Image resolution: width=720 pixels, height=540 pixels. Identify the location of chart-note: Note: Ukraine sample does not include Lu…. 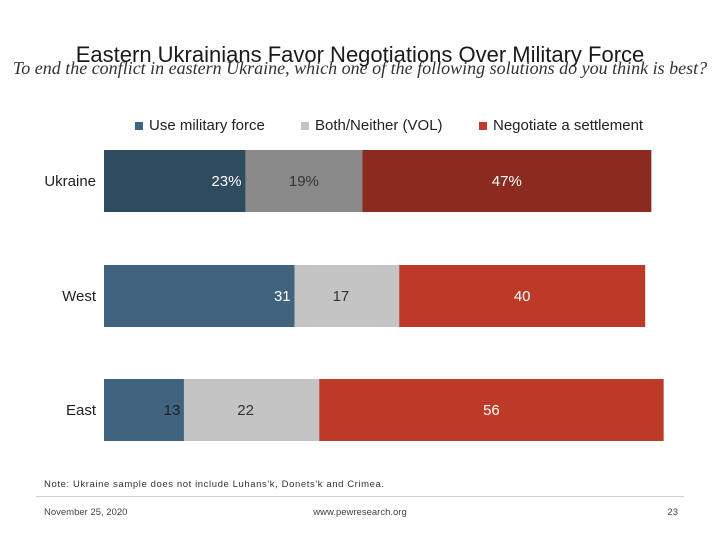
(214, 484).